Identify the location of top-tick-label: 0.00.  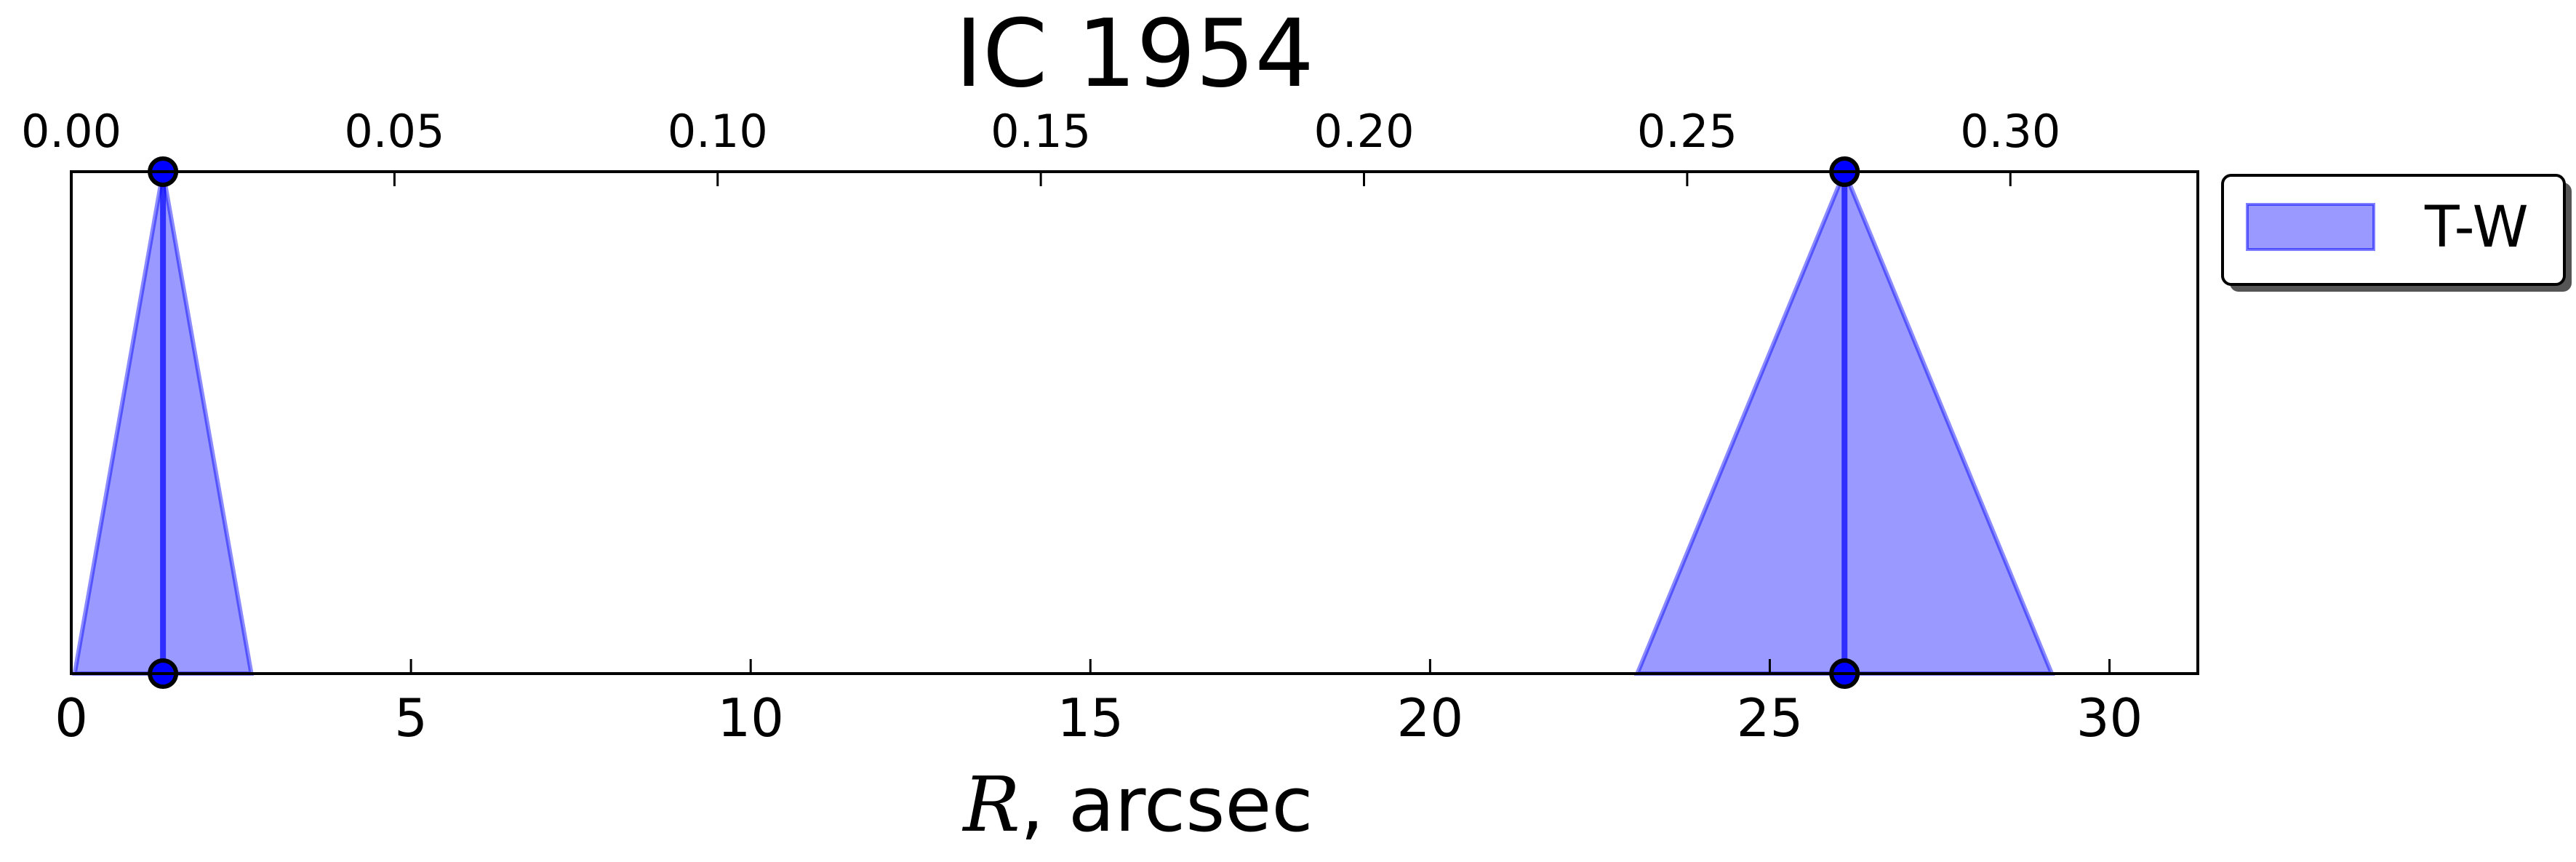
(71, 131).